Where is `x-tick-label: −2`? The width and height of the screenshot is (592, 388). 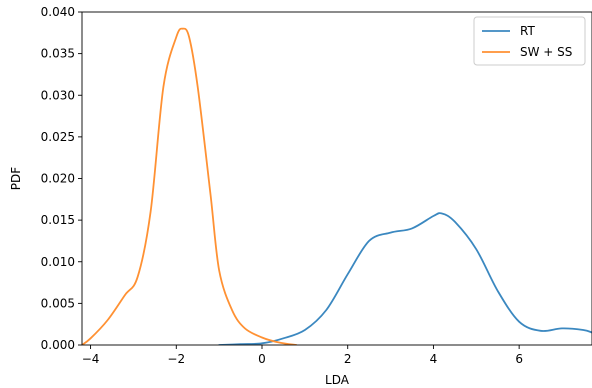 x-tick-label: −2 is located at coordinates (176, 359).